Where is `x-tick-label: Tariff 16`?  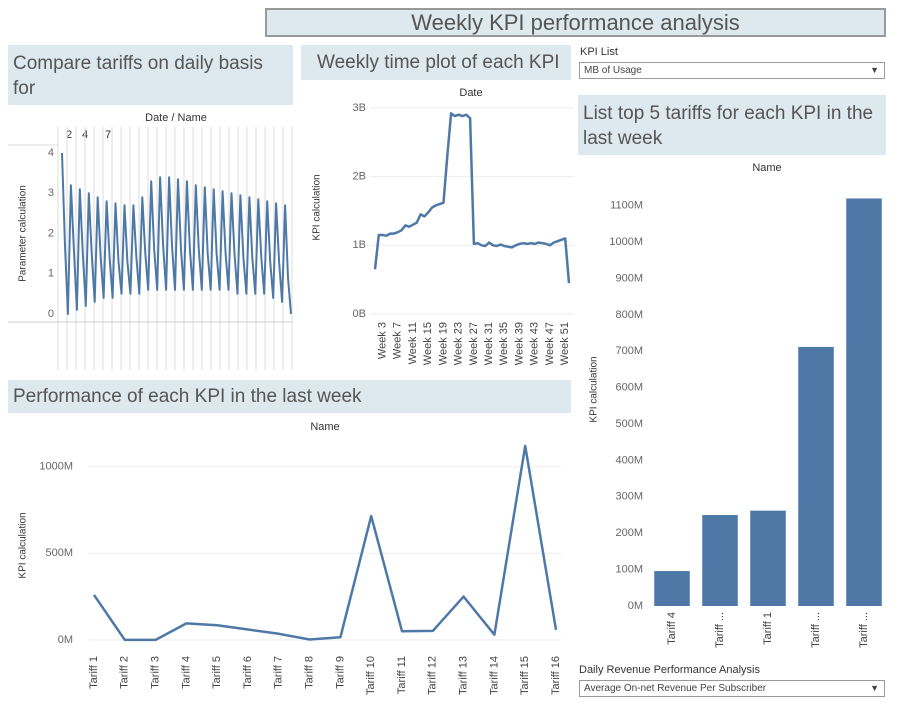 x-tick-label: Tariff 16 is located at coordinates (556, 675).